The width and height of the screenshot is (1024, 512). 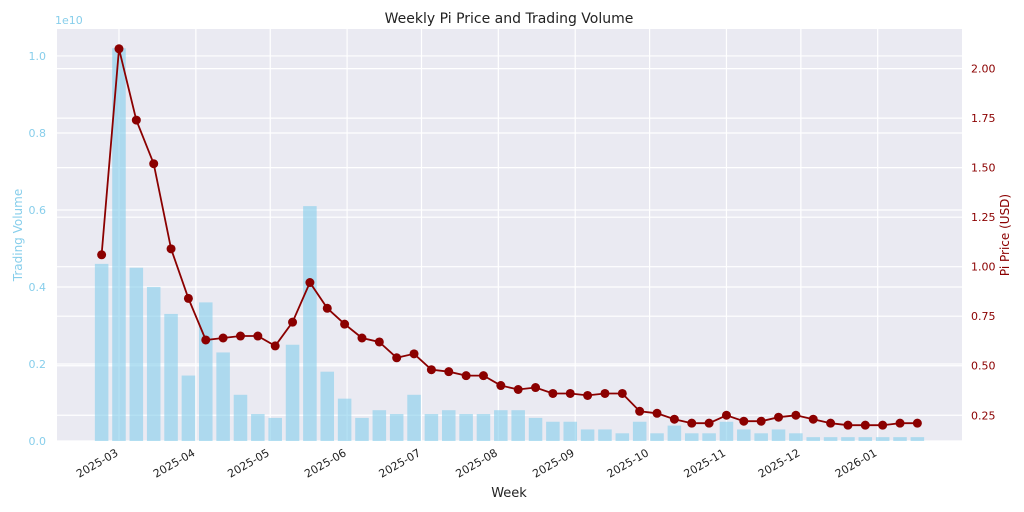 I want to click on chart-title: Weekly Pi Price and Trading Volume, so click(x=509, y=19).